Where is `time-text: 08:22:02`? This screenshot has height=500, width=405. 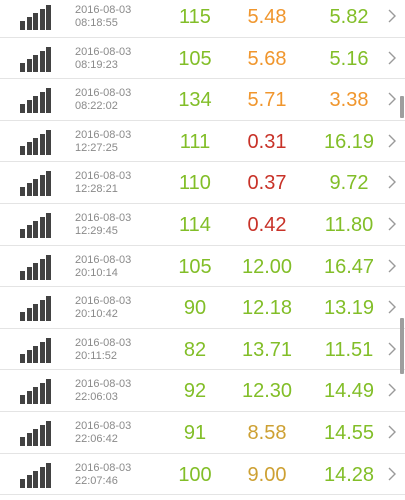 time-text: 08:22:02 is located at coordinates (96, 106).